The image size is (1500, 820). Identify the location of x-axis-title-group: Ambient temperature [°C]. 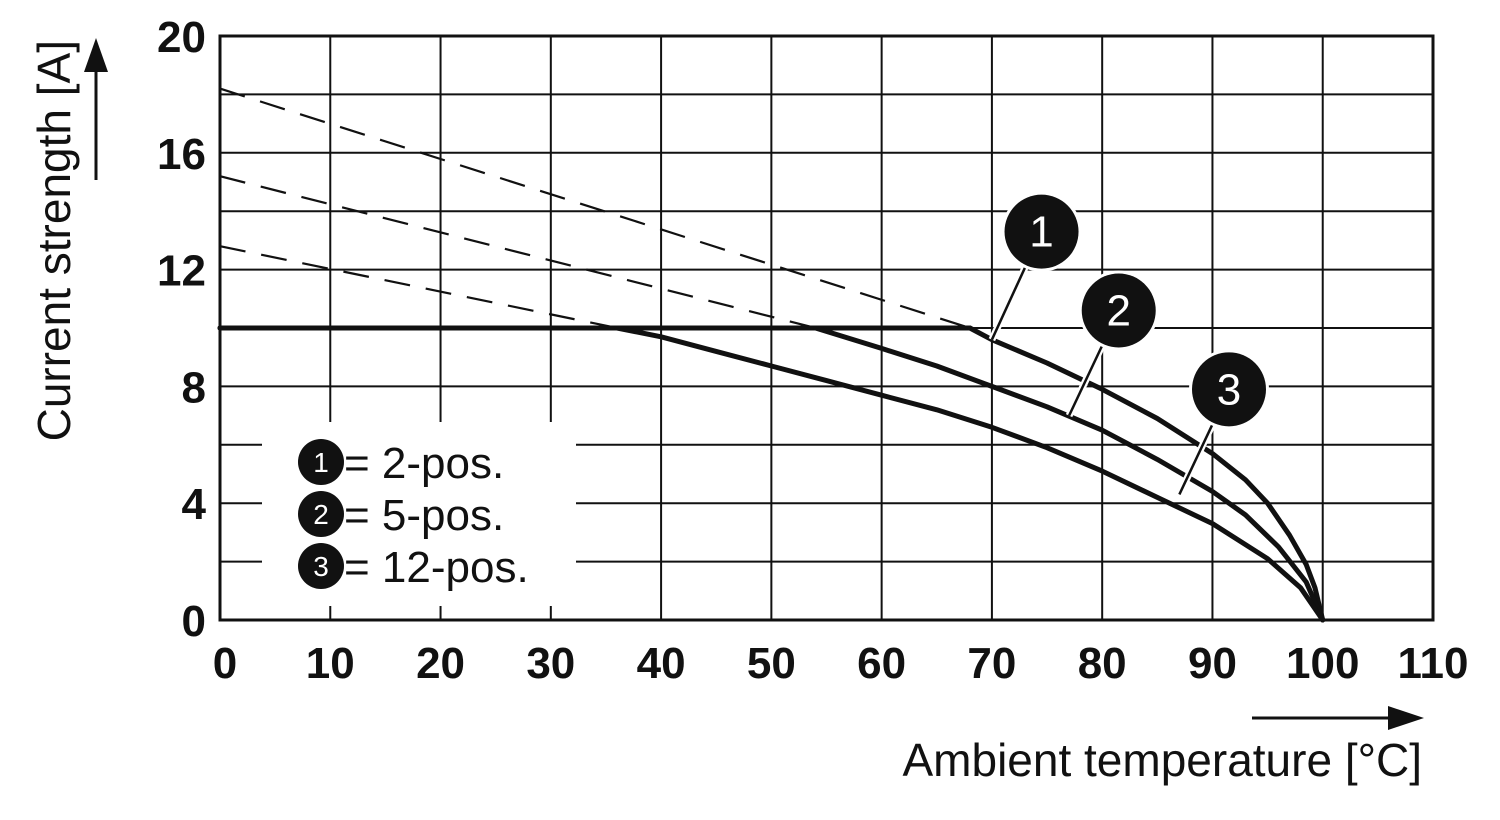
(1163, 746).